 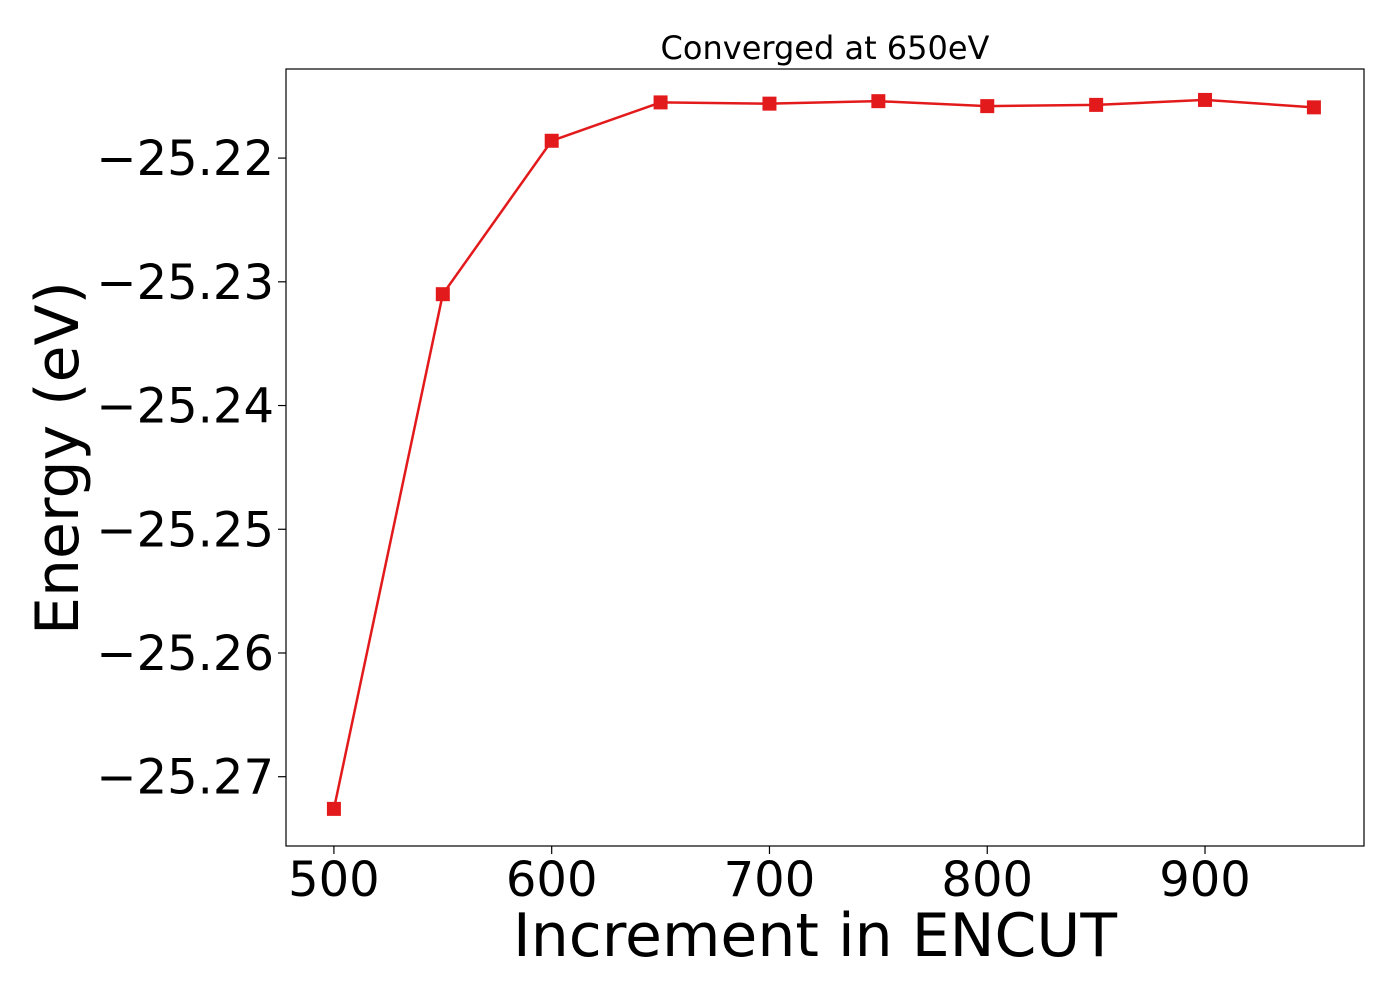 I want to click on x-tick-label: 600, so click(x=552, y=880).